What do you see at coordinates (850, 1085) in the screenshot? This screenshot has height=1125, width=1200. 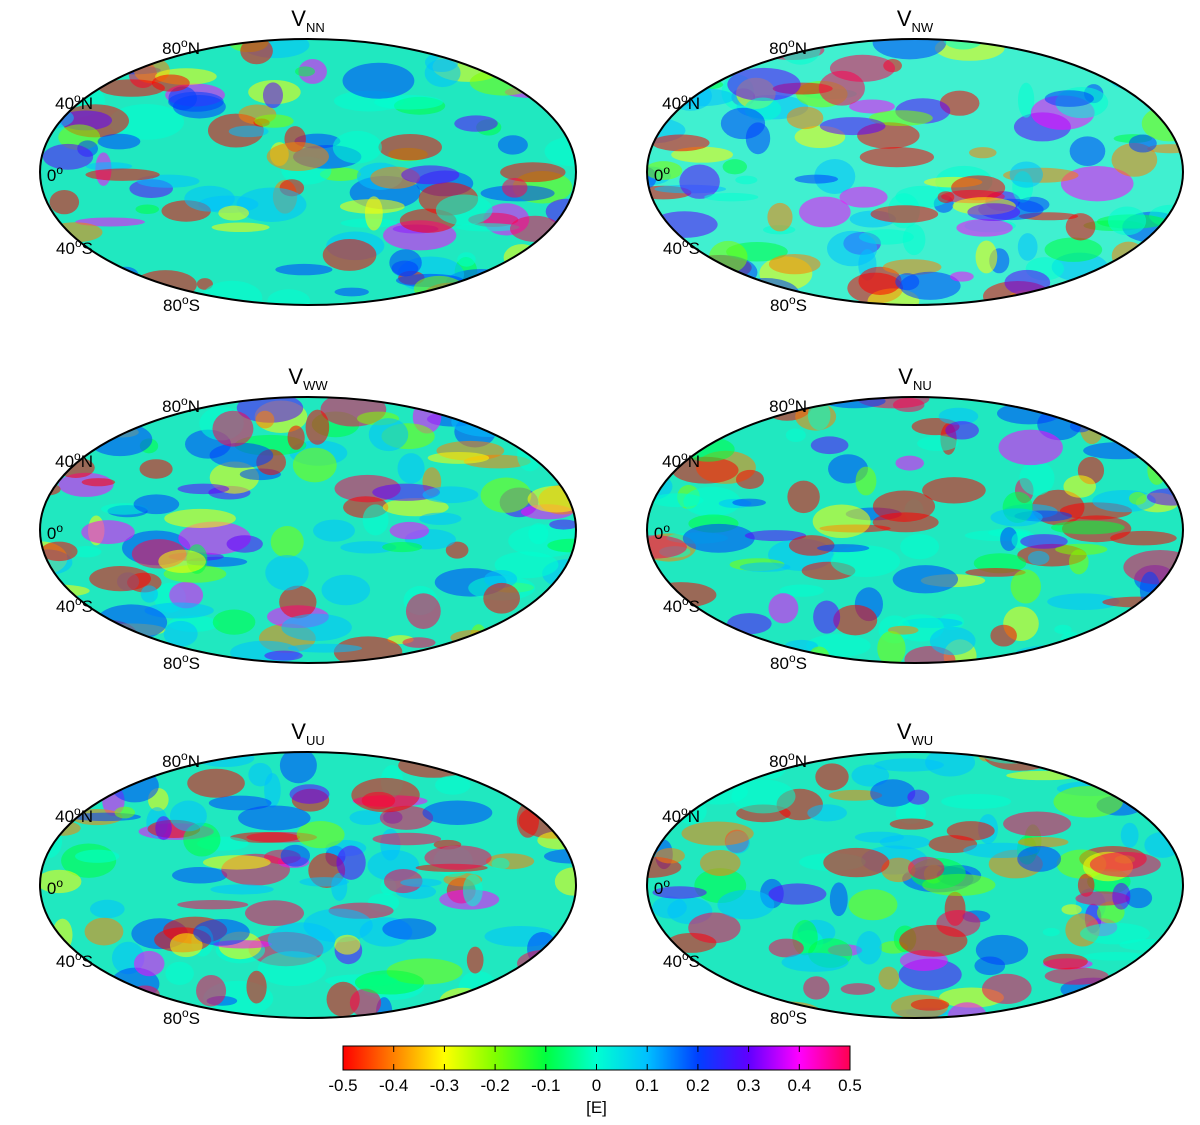 I see `colorbar-tick-label: 0.5` at bounding box center [850, 1085].